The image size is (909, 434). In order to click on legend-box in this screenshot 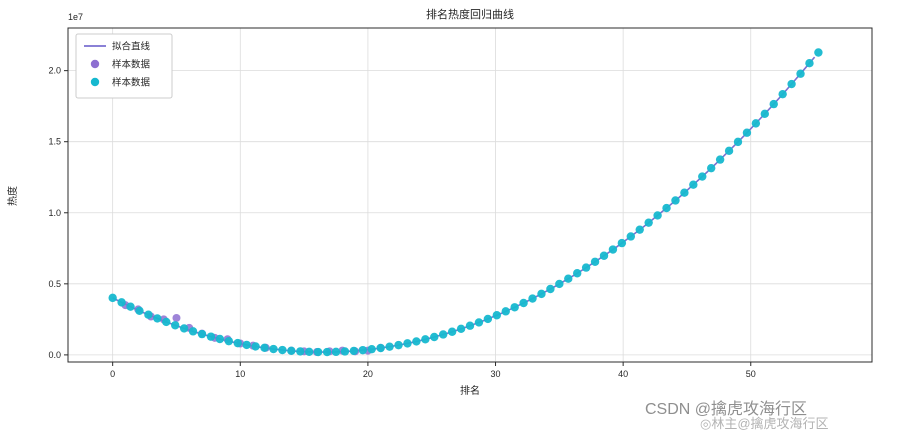, I will do `click(124, 66)`.